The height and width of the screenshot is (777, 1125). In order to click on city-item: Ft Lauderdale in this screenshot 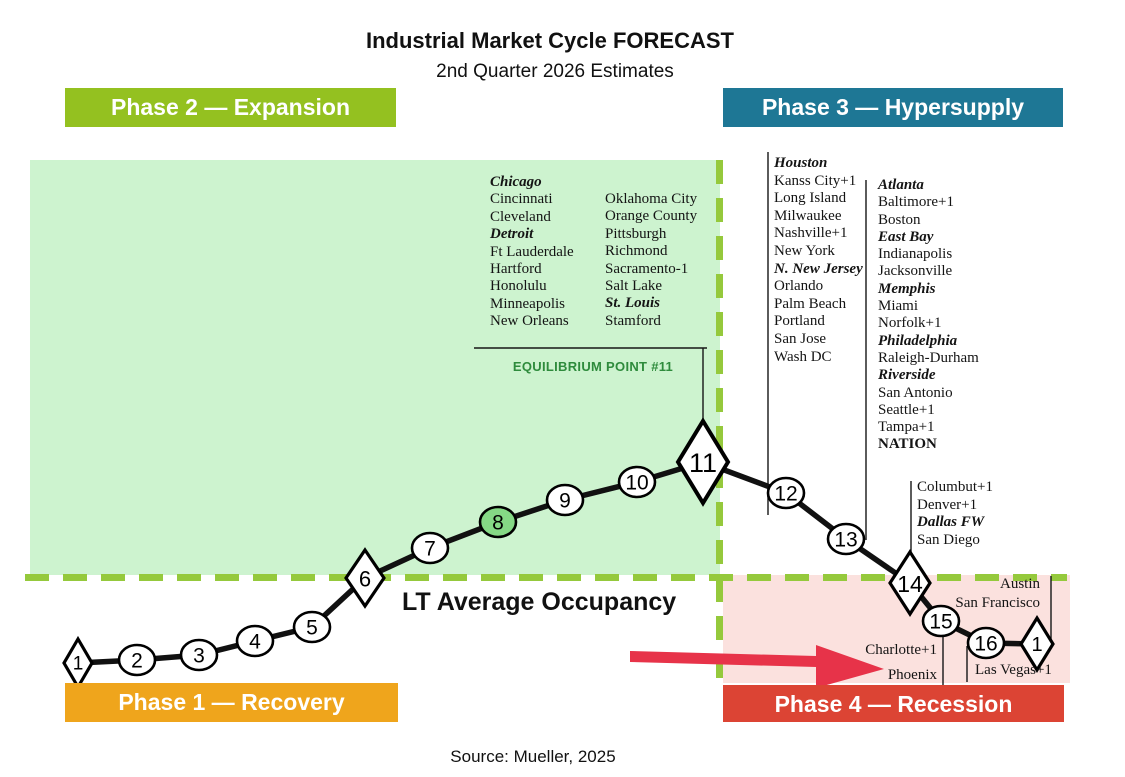, I will do `click(532, 251)`.